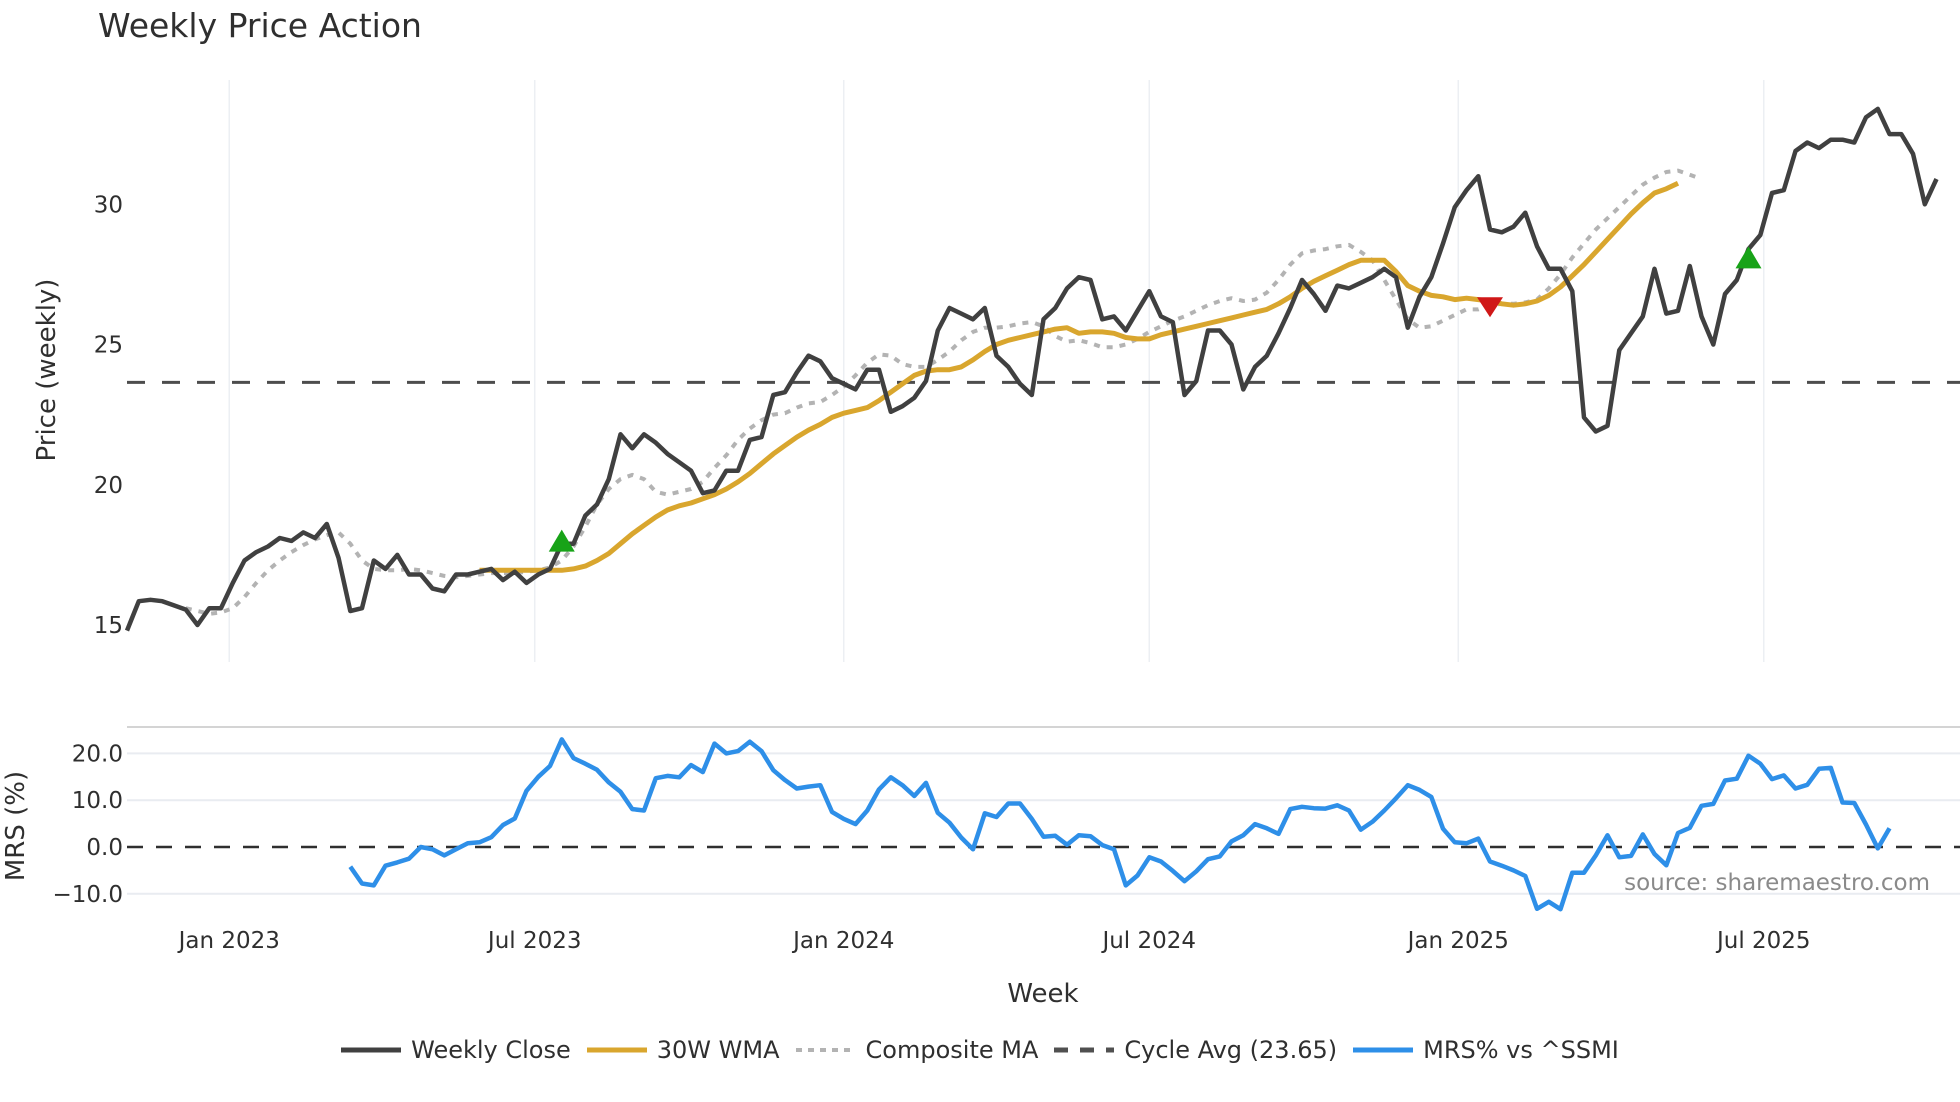  I want to click on source-note: source: sharemaestro.com, so click(1777, 883).